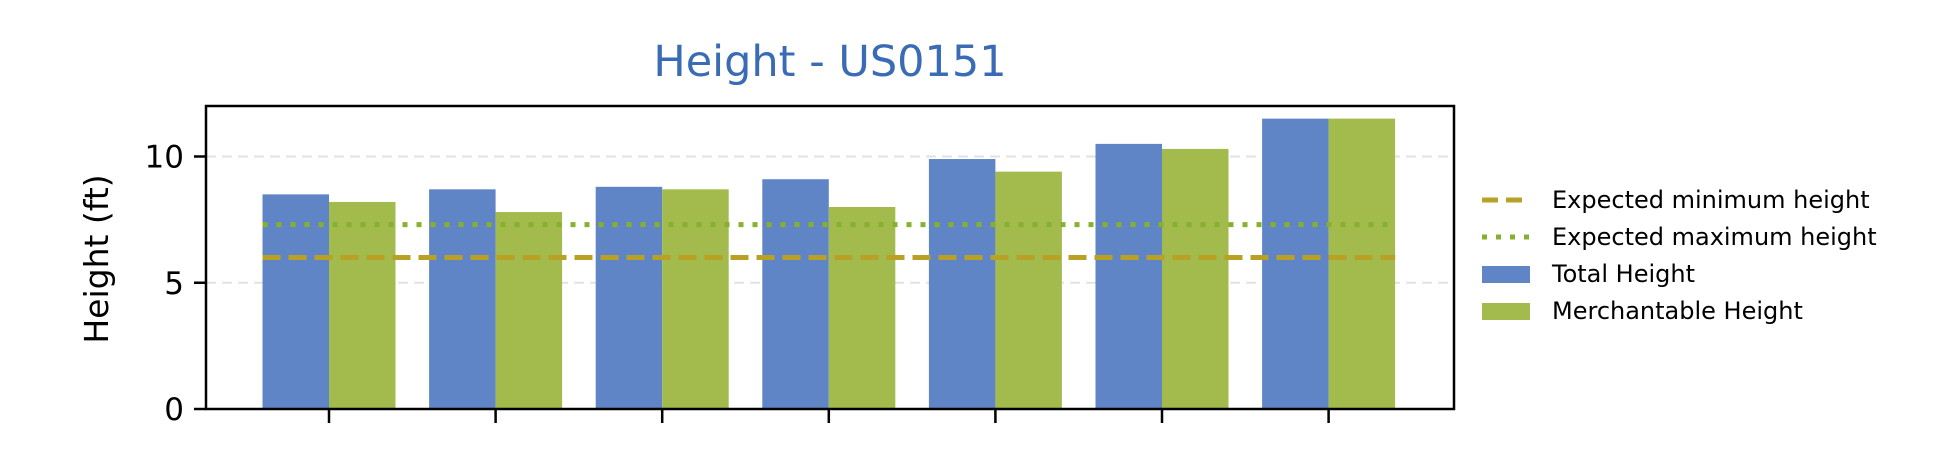 This screenshot has width=1947, height=476. What do you see at coordinates (1623, 274) in the screenshot?
I see `legend-label: Total Height` at bounding box center [1623, 274].